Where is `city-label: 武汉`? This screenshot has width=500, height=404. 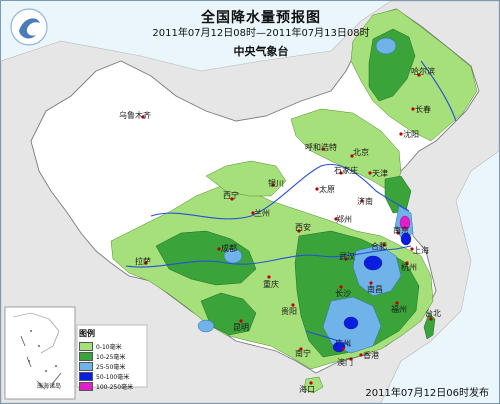 city-label: 武汉 is located at coordinates (347, 256).